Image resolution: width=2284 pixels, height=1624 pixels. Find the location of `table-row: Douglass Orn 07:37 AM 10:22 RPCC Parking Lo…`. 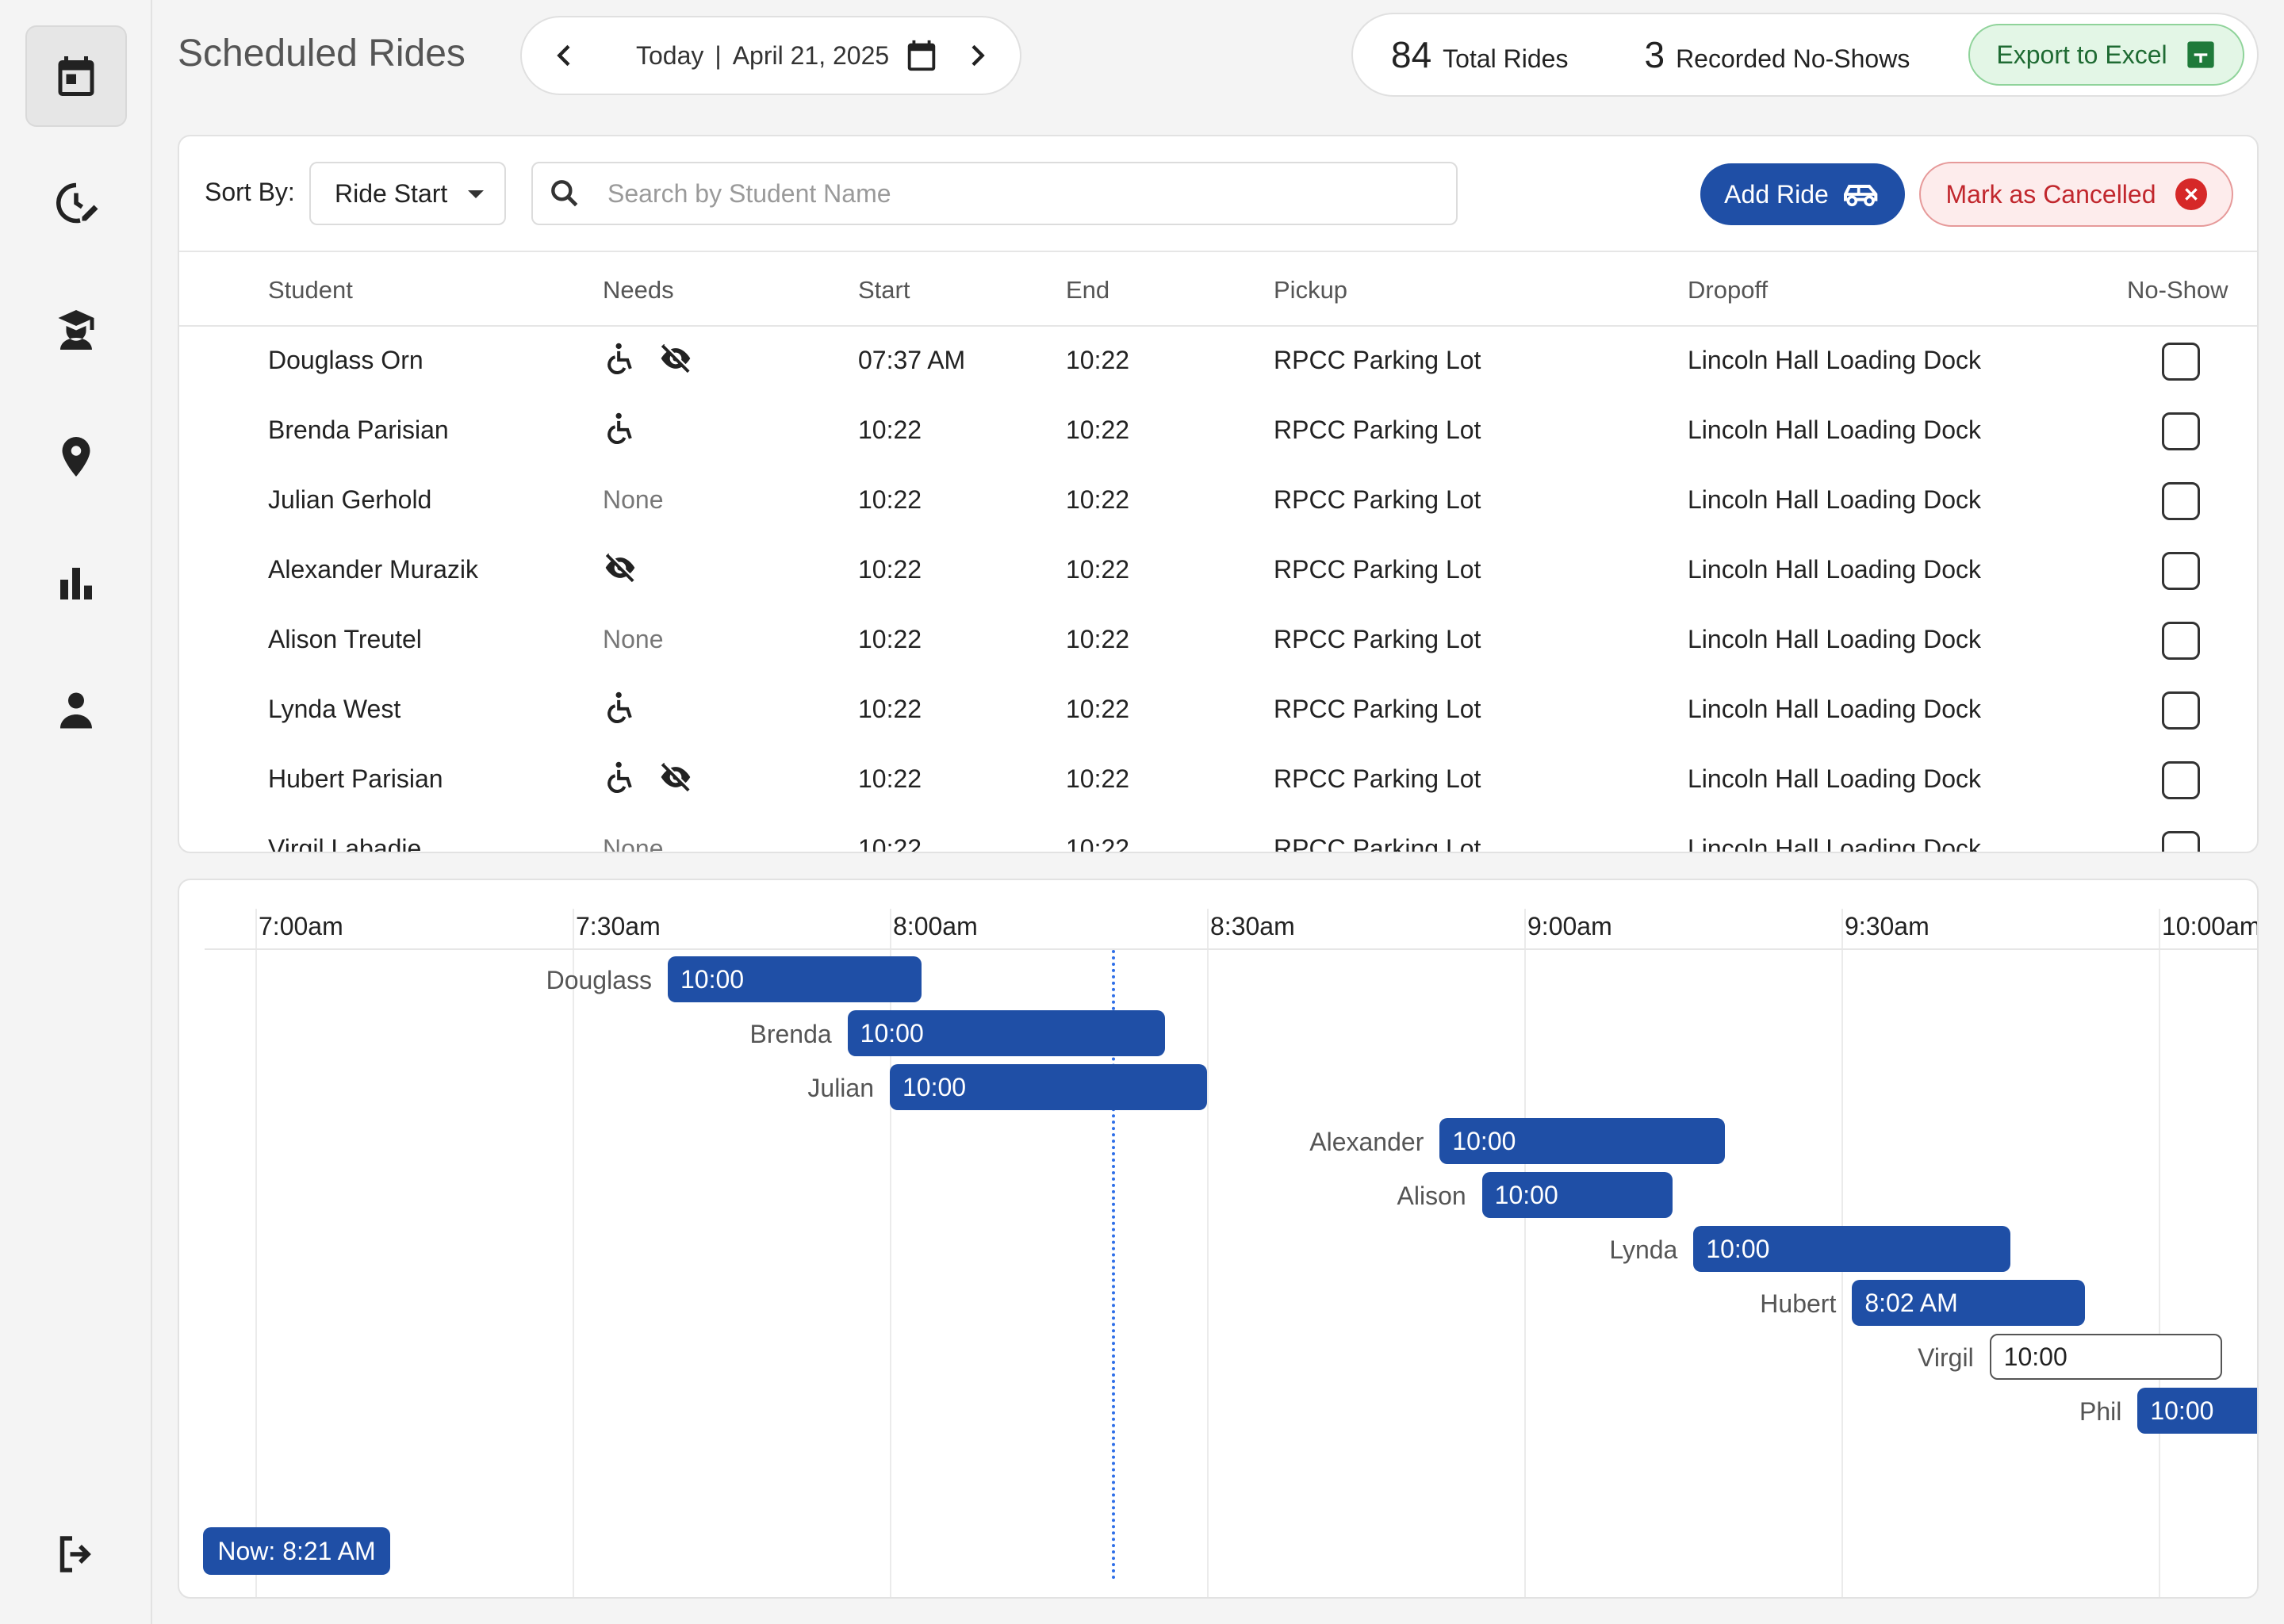

table-row: Douglass Orn 07:37 AM 10:22 RPCC Parking Lo… is located at coordinates (1218, 361).